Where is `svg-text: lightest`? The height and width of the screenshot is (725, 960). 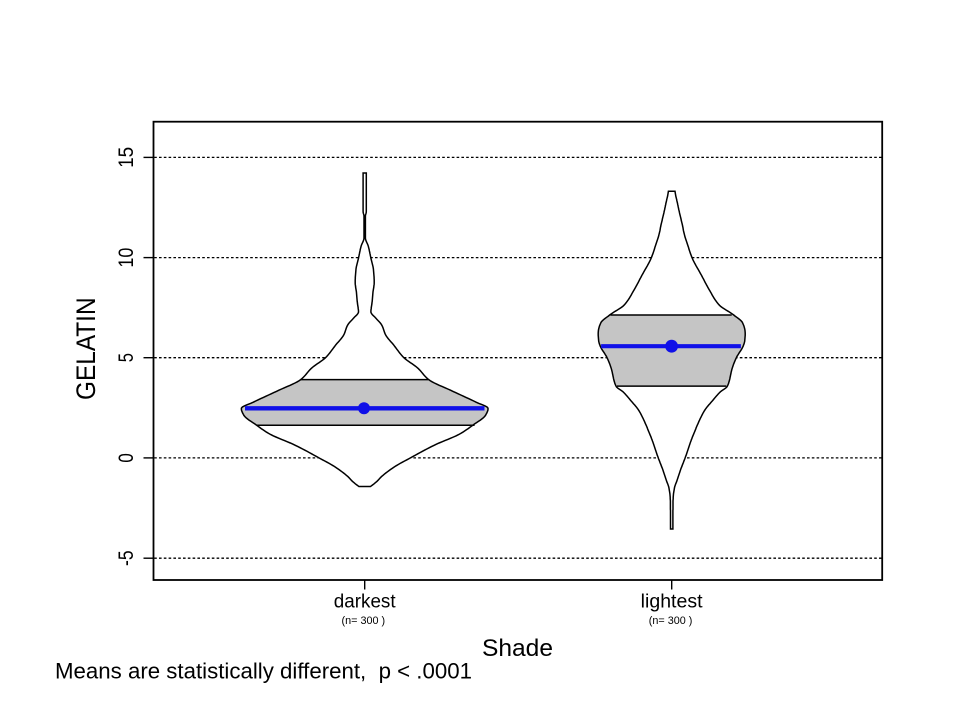 svg-text: lightest is located at coordinates (672, 601).